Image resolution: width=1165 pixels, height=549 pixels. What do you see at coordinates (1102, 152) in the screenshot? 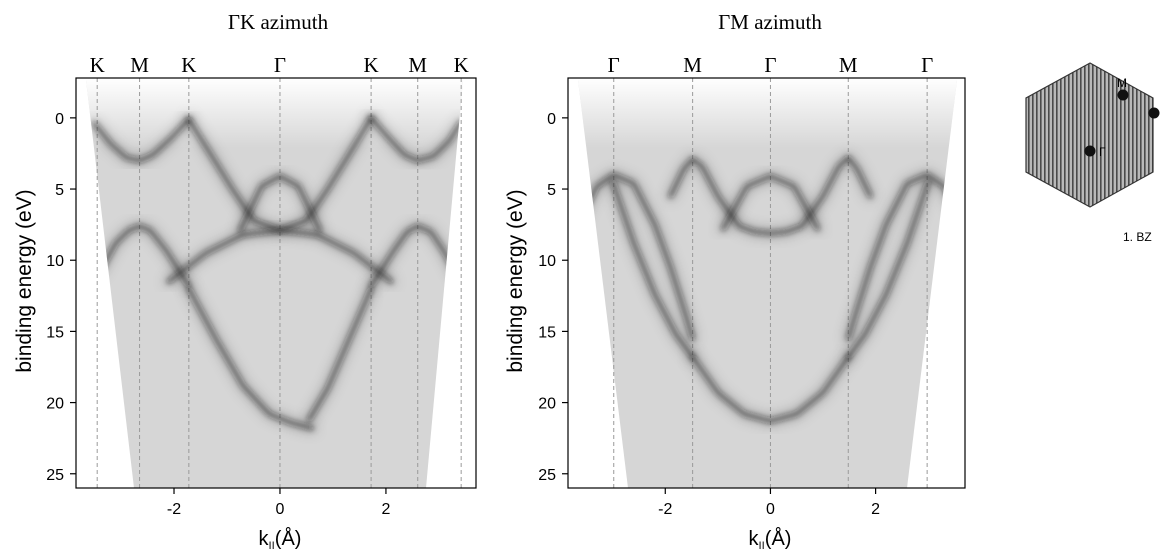
I see `gamma-point-label: Γ` at bounding box center [1102, 152].